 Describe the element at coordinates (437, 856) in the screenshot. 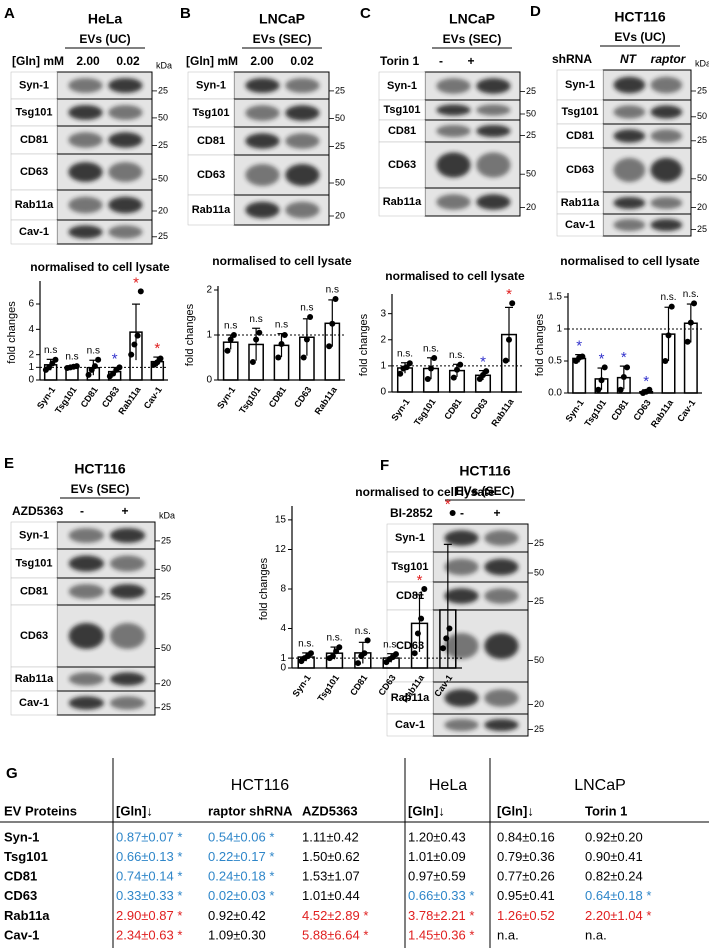

I see `table-cell: 1.01±0.09` at that location.